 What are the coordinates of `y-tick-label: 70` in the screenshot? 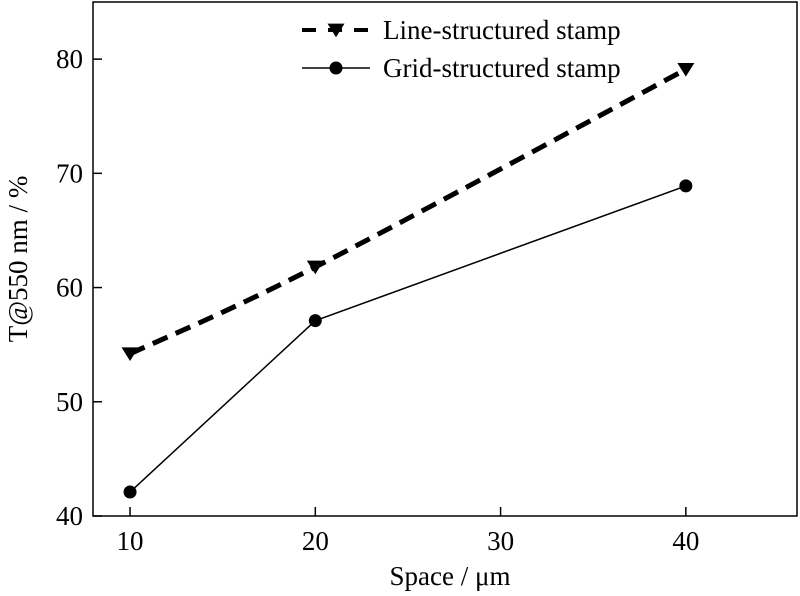 It's located at (69, 173).